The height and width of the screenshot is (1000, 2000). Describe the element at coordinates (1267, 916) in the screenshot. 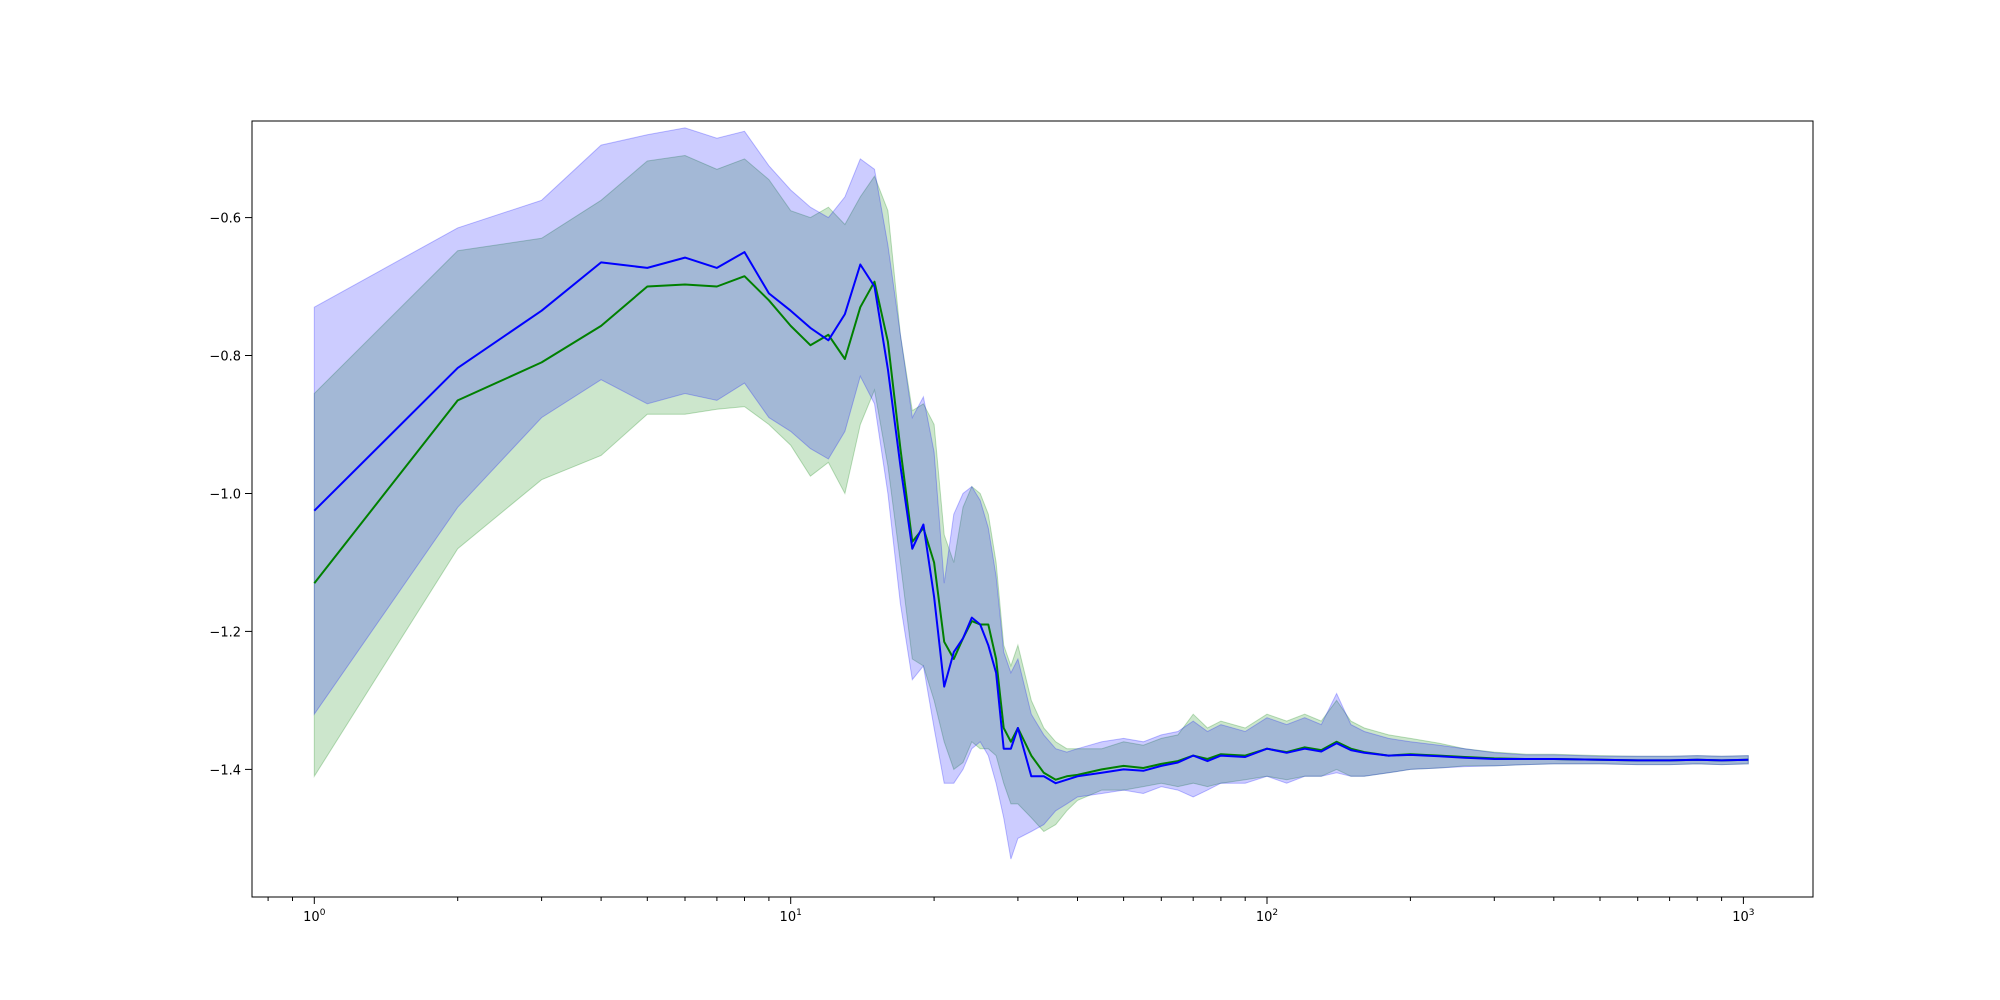

I see `x-tick-label: 10²` at that location.